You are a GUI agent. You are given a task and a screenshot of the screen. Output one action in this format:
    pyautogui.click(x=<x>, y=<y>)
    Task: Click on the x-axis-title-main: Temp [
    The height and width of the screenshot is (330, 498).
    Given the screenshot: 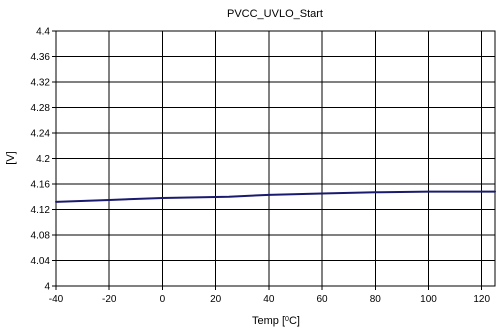 What is the action you would take?
    pyautogui.click(x=268, y=321)
    